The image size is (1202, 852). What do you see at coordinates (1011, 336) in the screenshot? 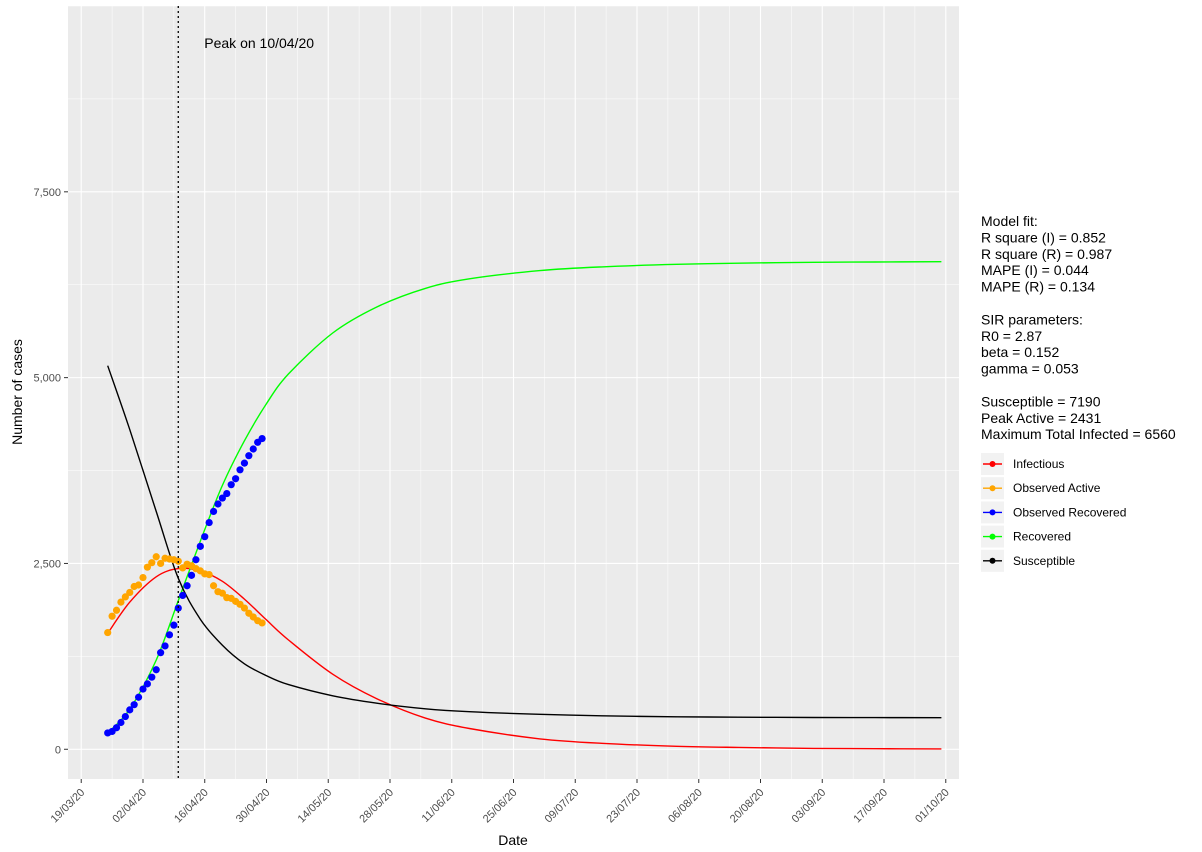
I see `stats-line: R0 = 2.87` at bounding box center [1011, 336].